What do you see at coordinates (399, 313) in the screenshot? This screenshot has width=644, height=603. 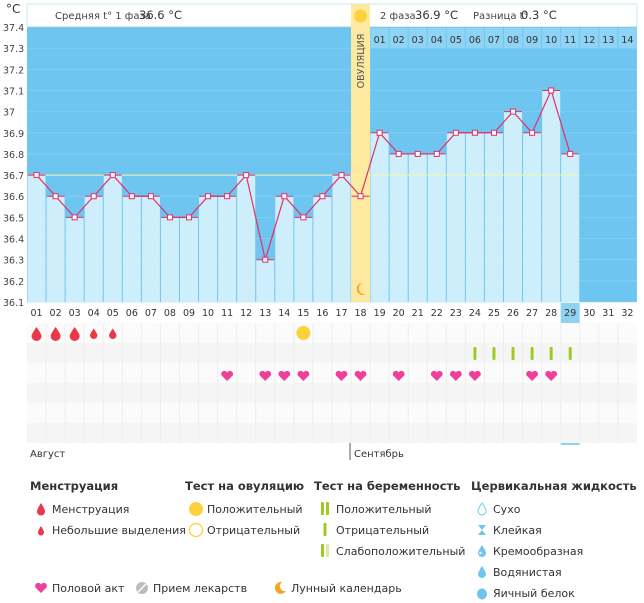 I see `cycle-day-label: 20` at bounding box center [399, 313].